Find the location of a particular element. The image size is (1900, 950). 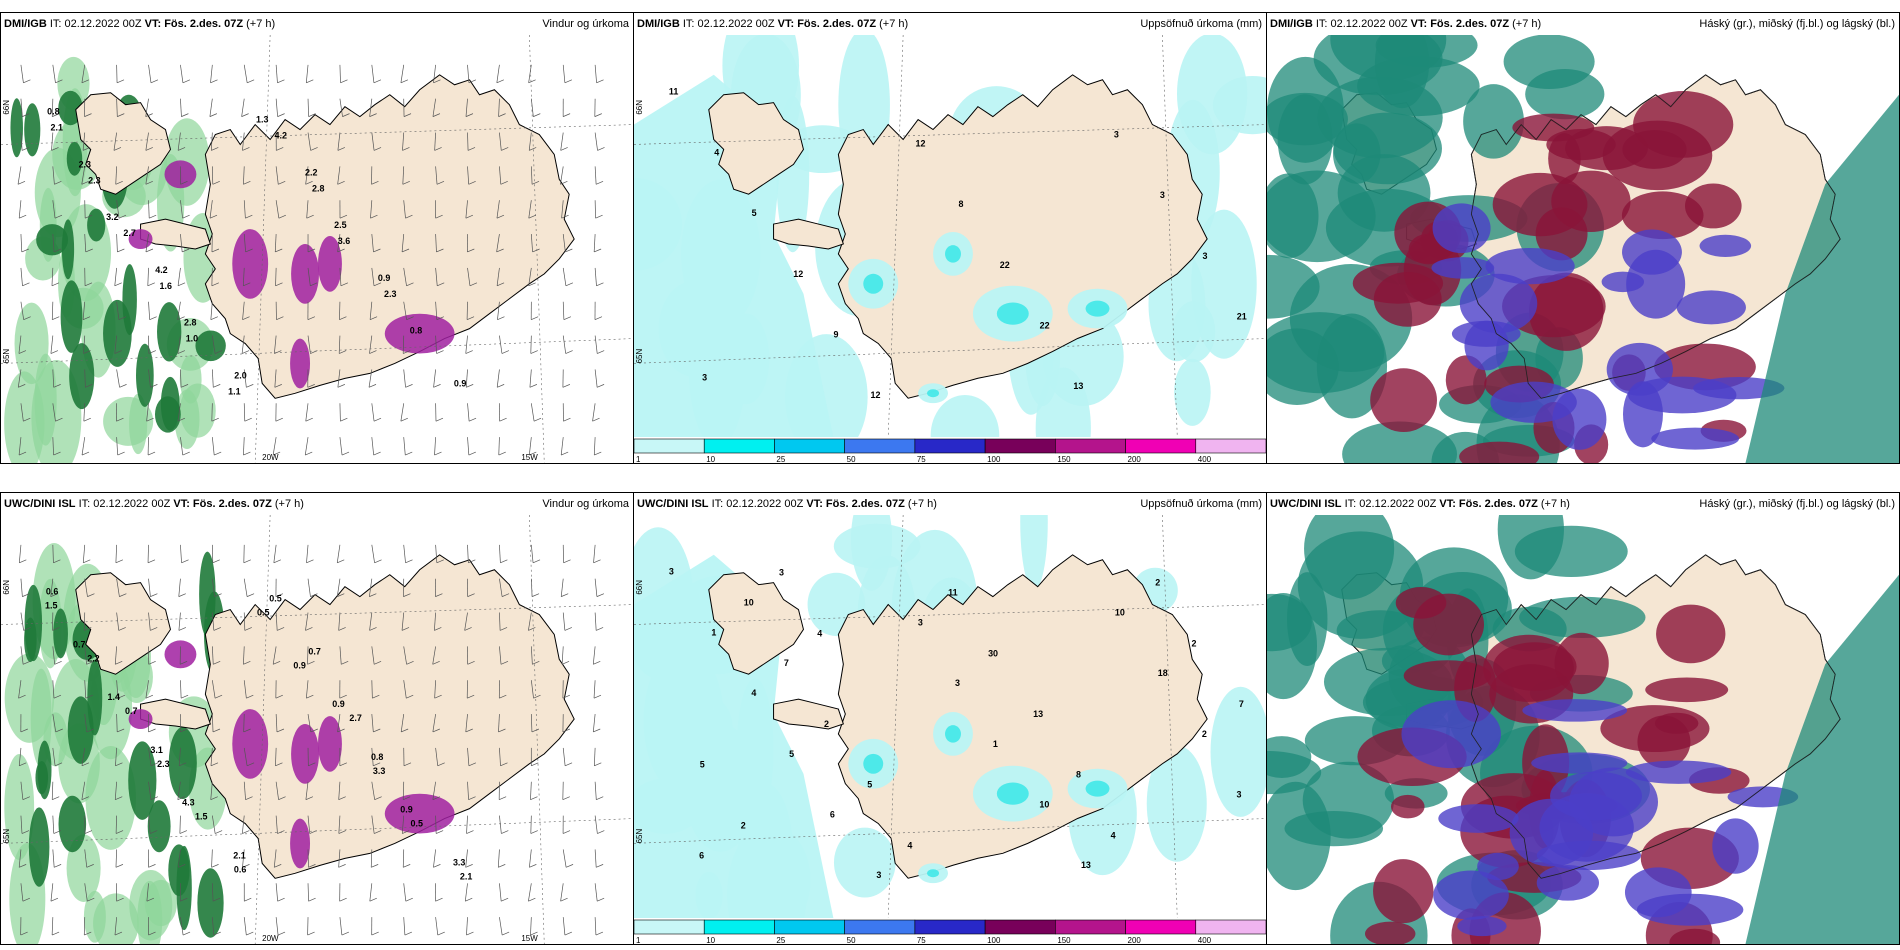

precip-value: 1.3 is located at coordinates (262, 120).